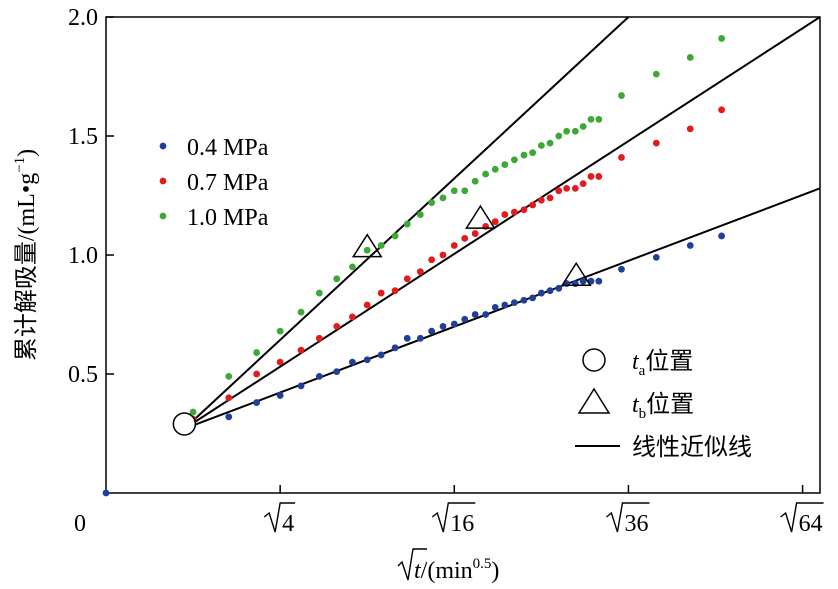 The height and width of the screenshot is (589, 838). What do you see at coordinates (636, 524) in the screenshot?
I see `x-tick-label: 36` at bounding box center [636, 524].